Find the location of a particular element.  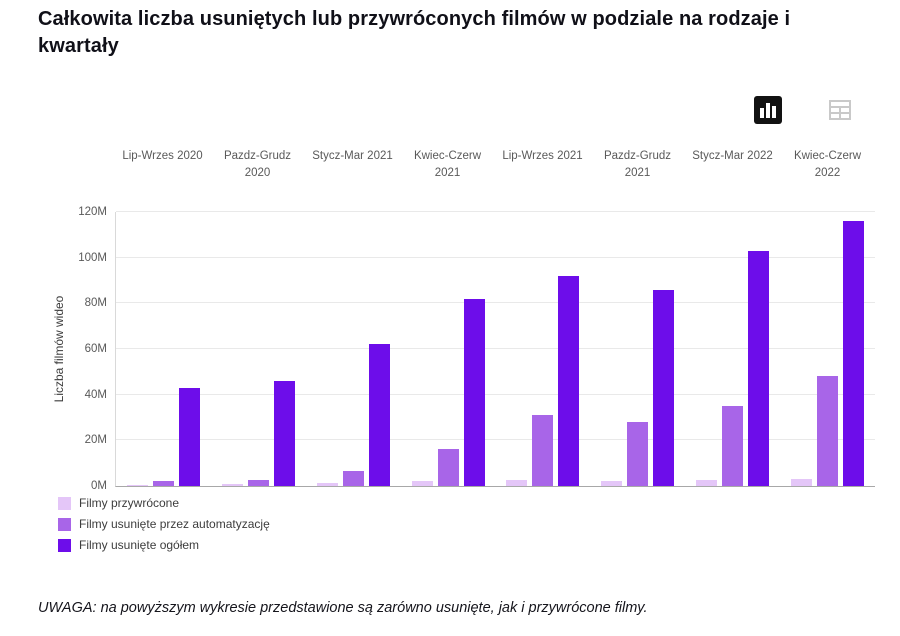

bar-chart-view-button is located at coordinates (768, 112).